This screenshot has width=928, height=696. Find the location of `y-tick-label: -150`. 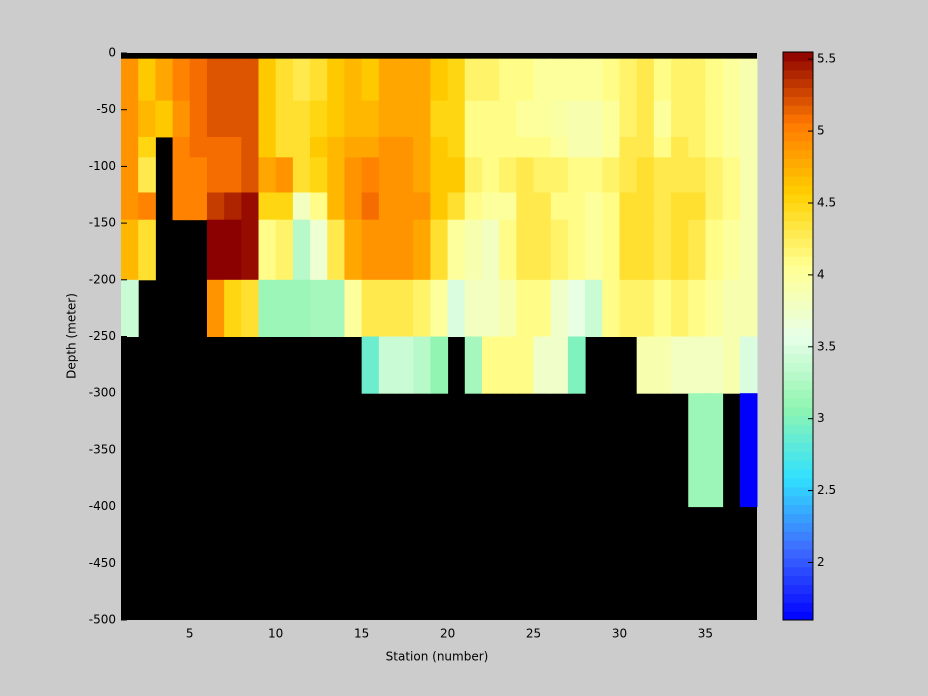

y-tick-label: -150 is located at coordinates (102, 223).